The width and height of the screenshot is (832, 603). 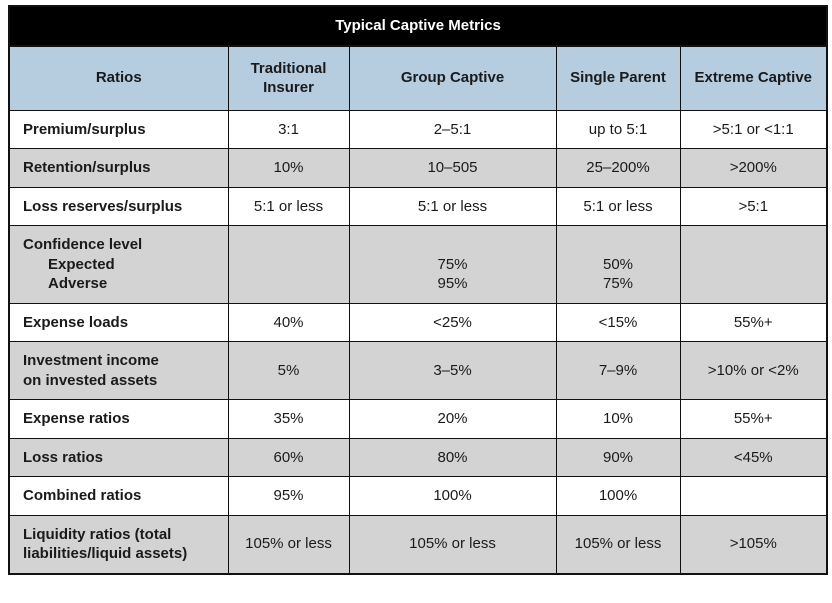 I want to click on cell-value: up to 5:1, so click(x=618, y=129).